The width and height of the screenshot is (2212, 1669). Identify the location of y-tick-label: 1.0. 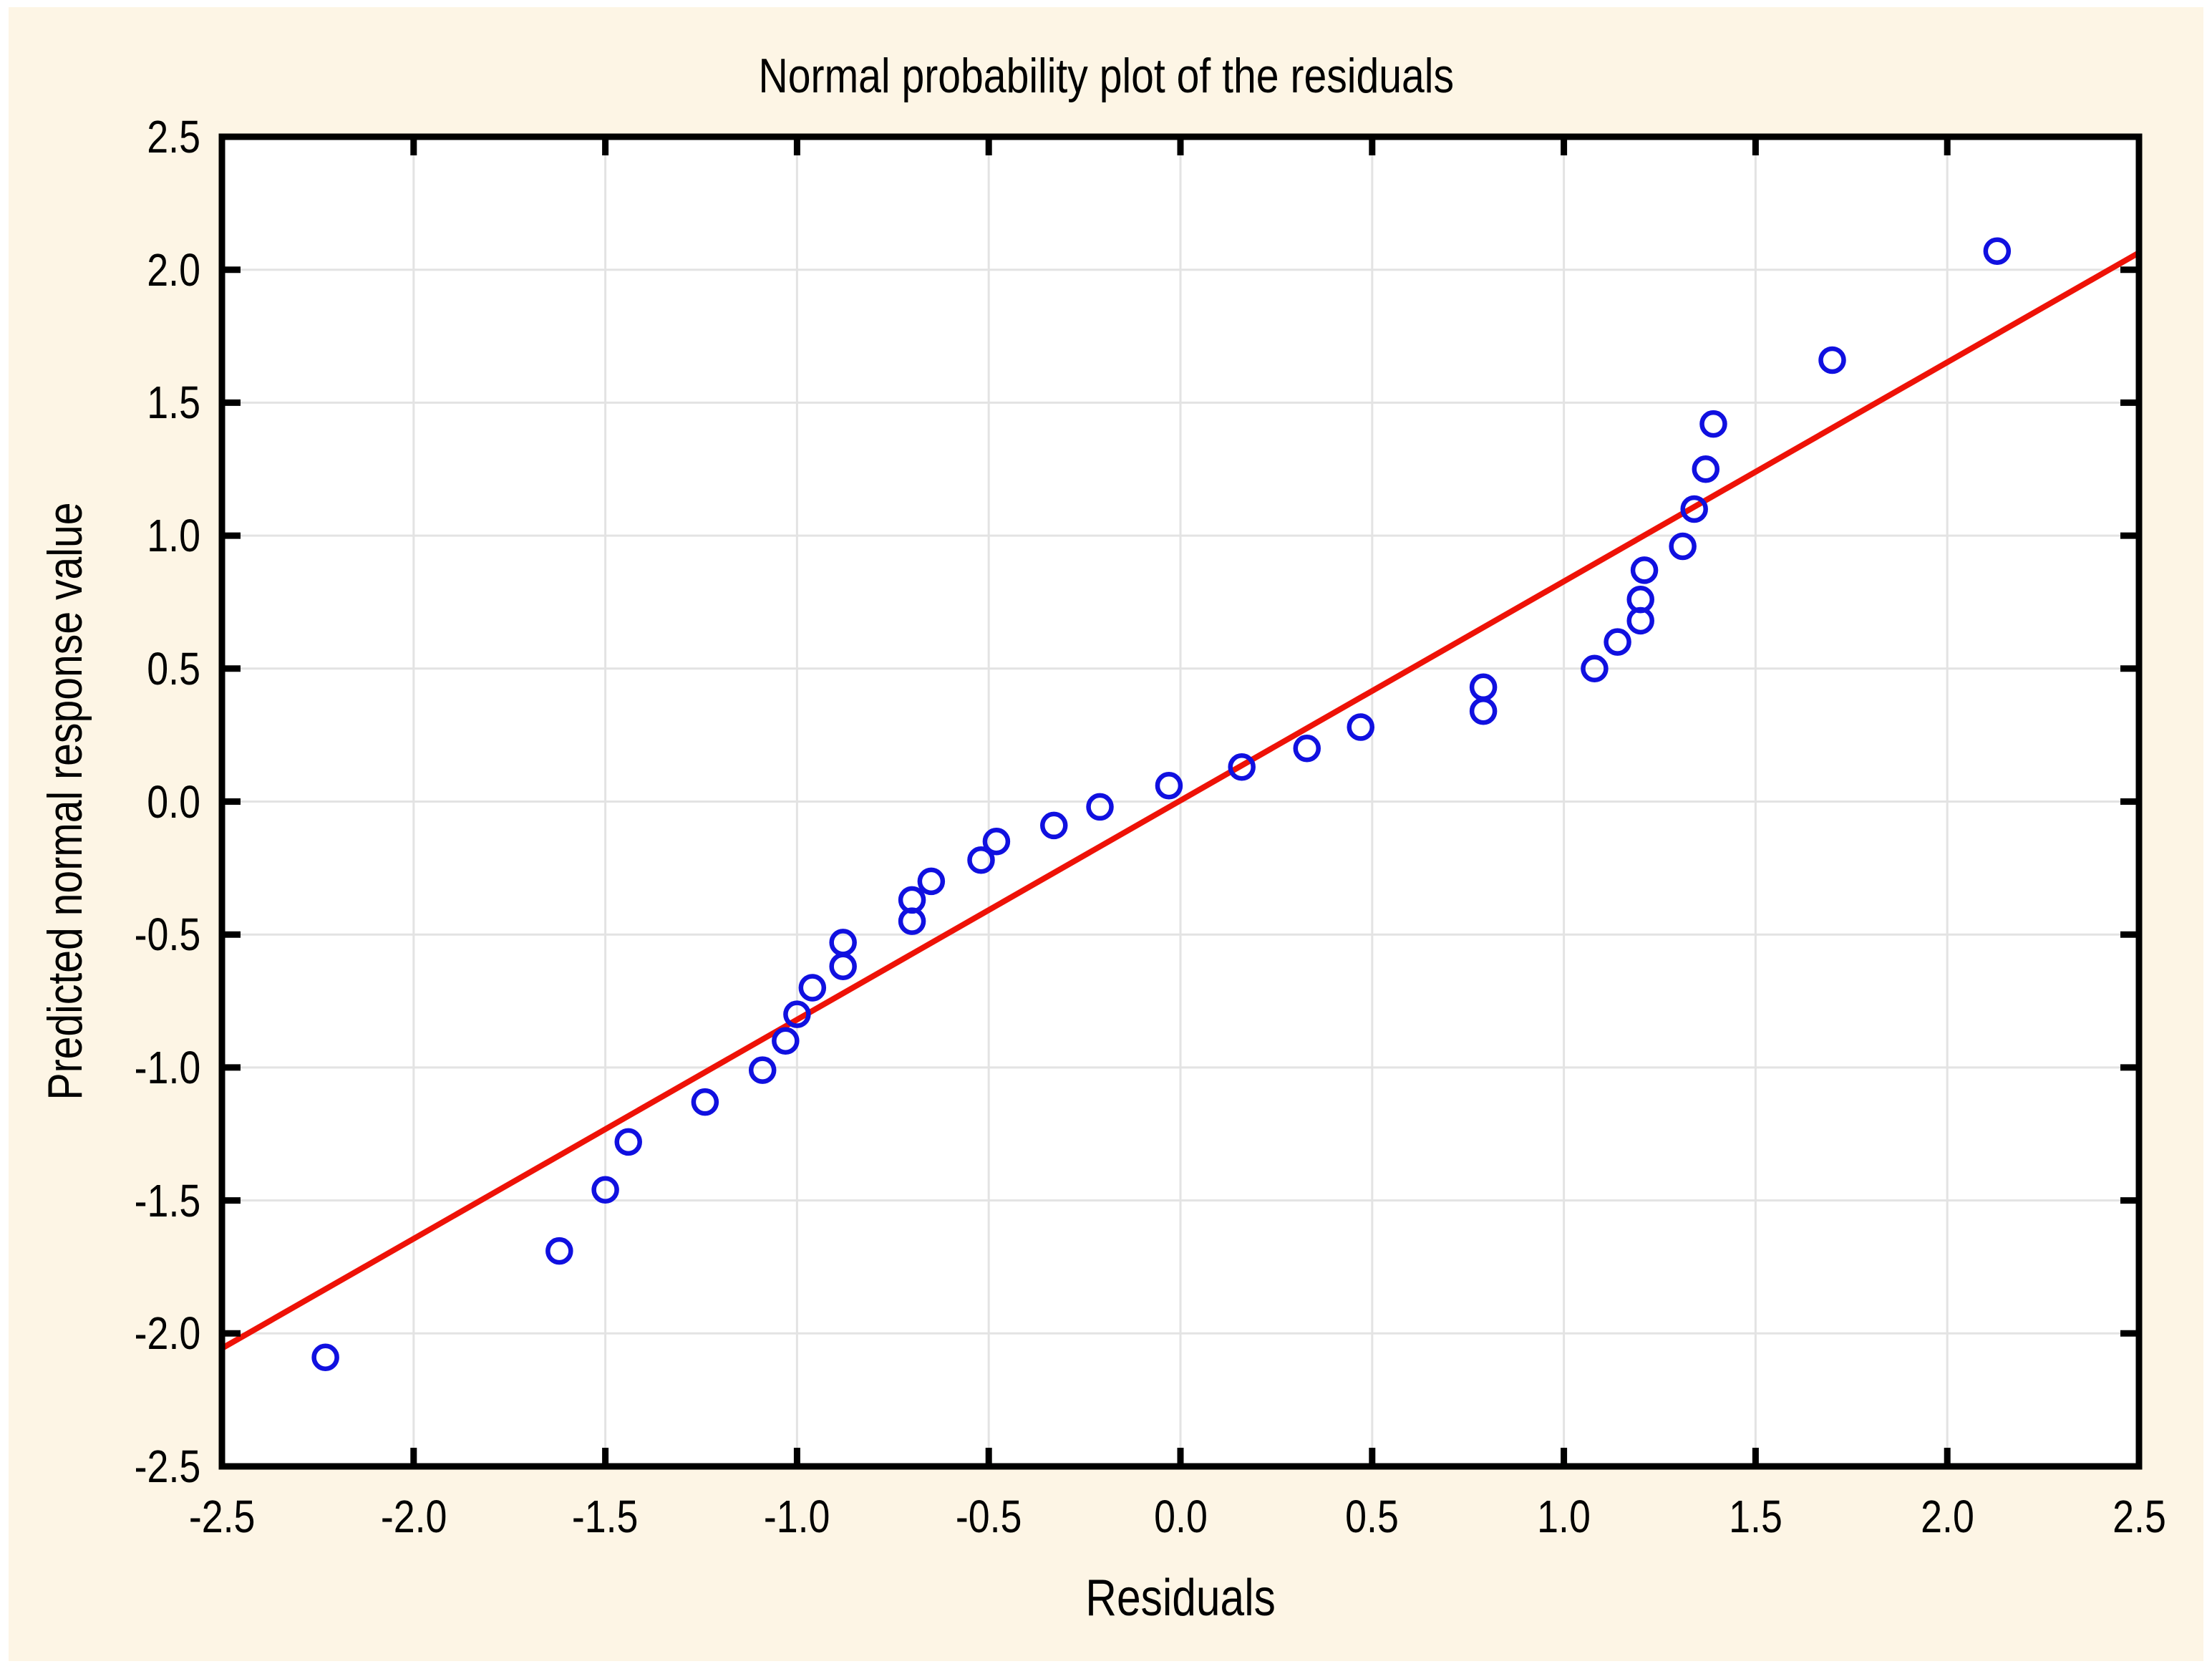
(100, 535).